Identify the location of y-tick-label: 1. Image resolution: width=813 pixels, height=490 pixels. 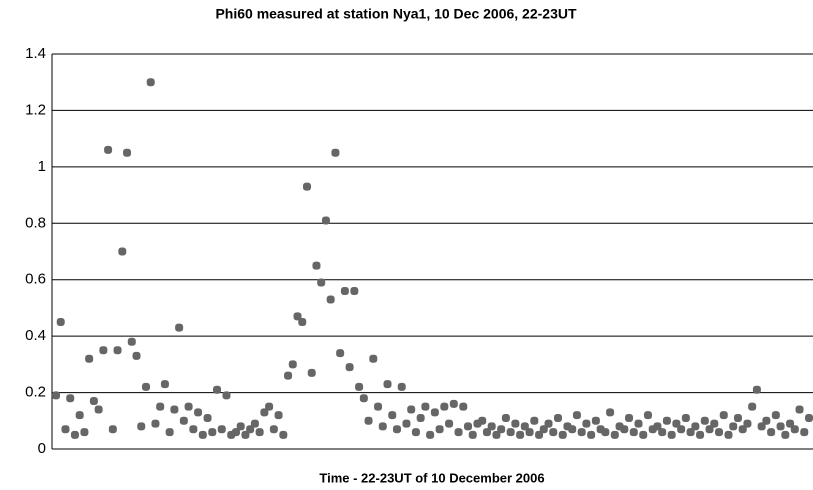
(42, 166).